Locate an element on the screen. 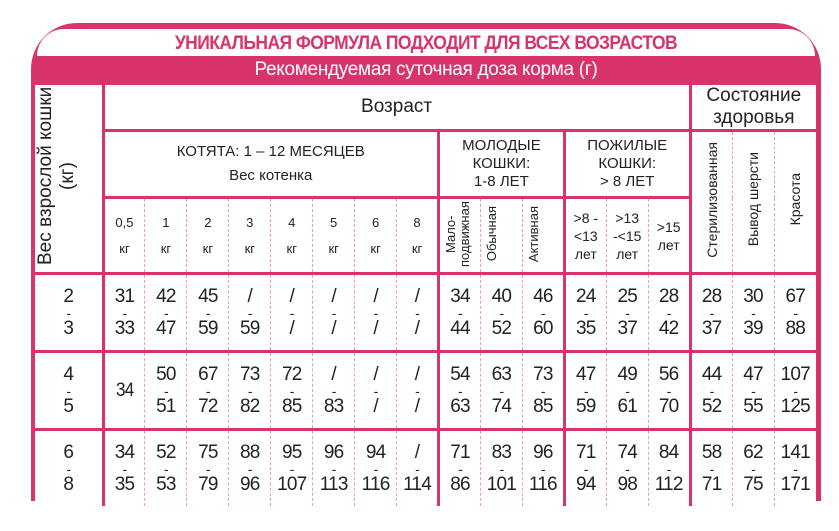  dose-cell: 95-107 is located at coordinates (292, 467).